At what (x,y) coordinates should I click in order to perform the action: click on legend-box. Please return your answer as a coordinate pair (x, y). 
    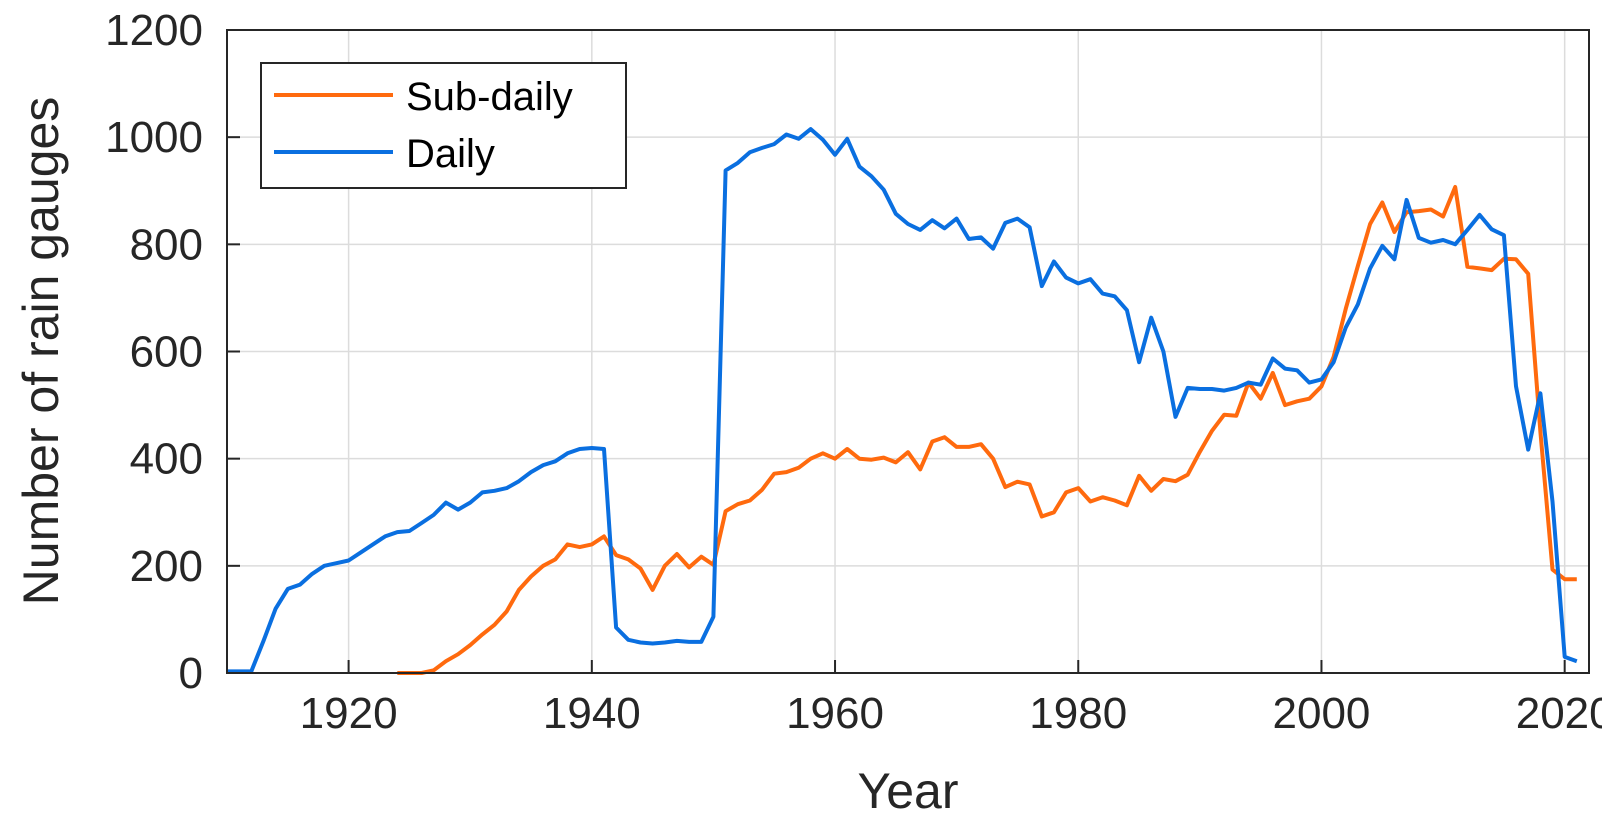
    Looking at the image, I should click on (443, 125).